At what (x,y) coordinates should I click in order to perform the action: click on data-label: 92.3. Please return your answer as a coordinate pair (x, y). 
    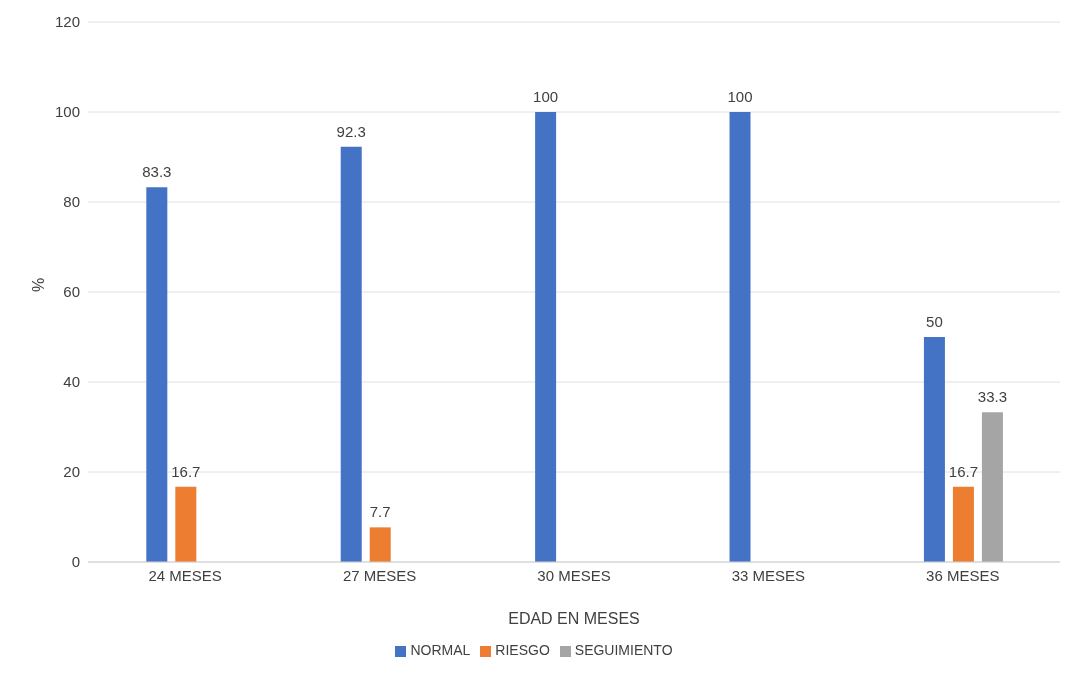
    Looking at the image, I should click on (351, 131).